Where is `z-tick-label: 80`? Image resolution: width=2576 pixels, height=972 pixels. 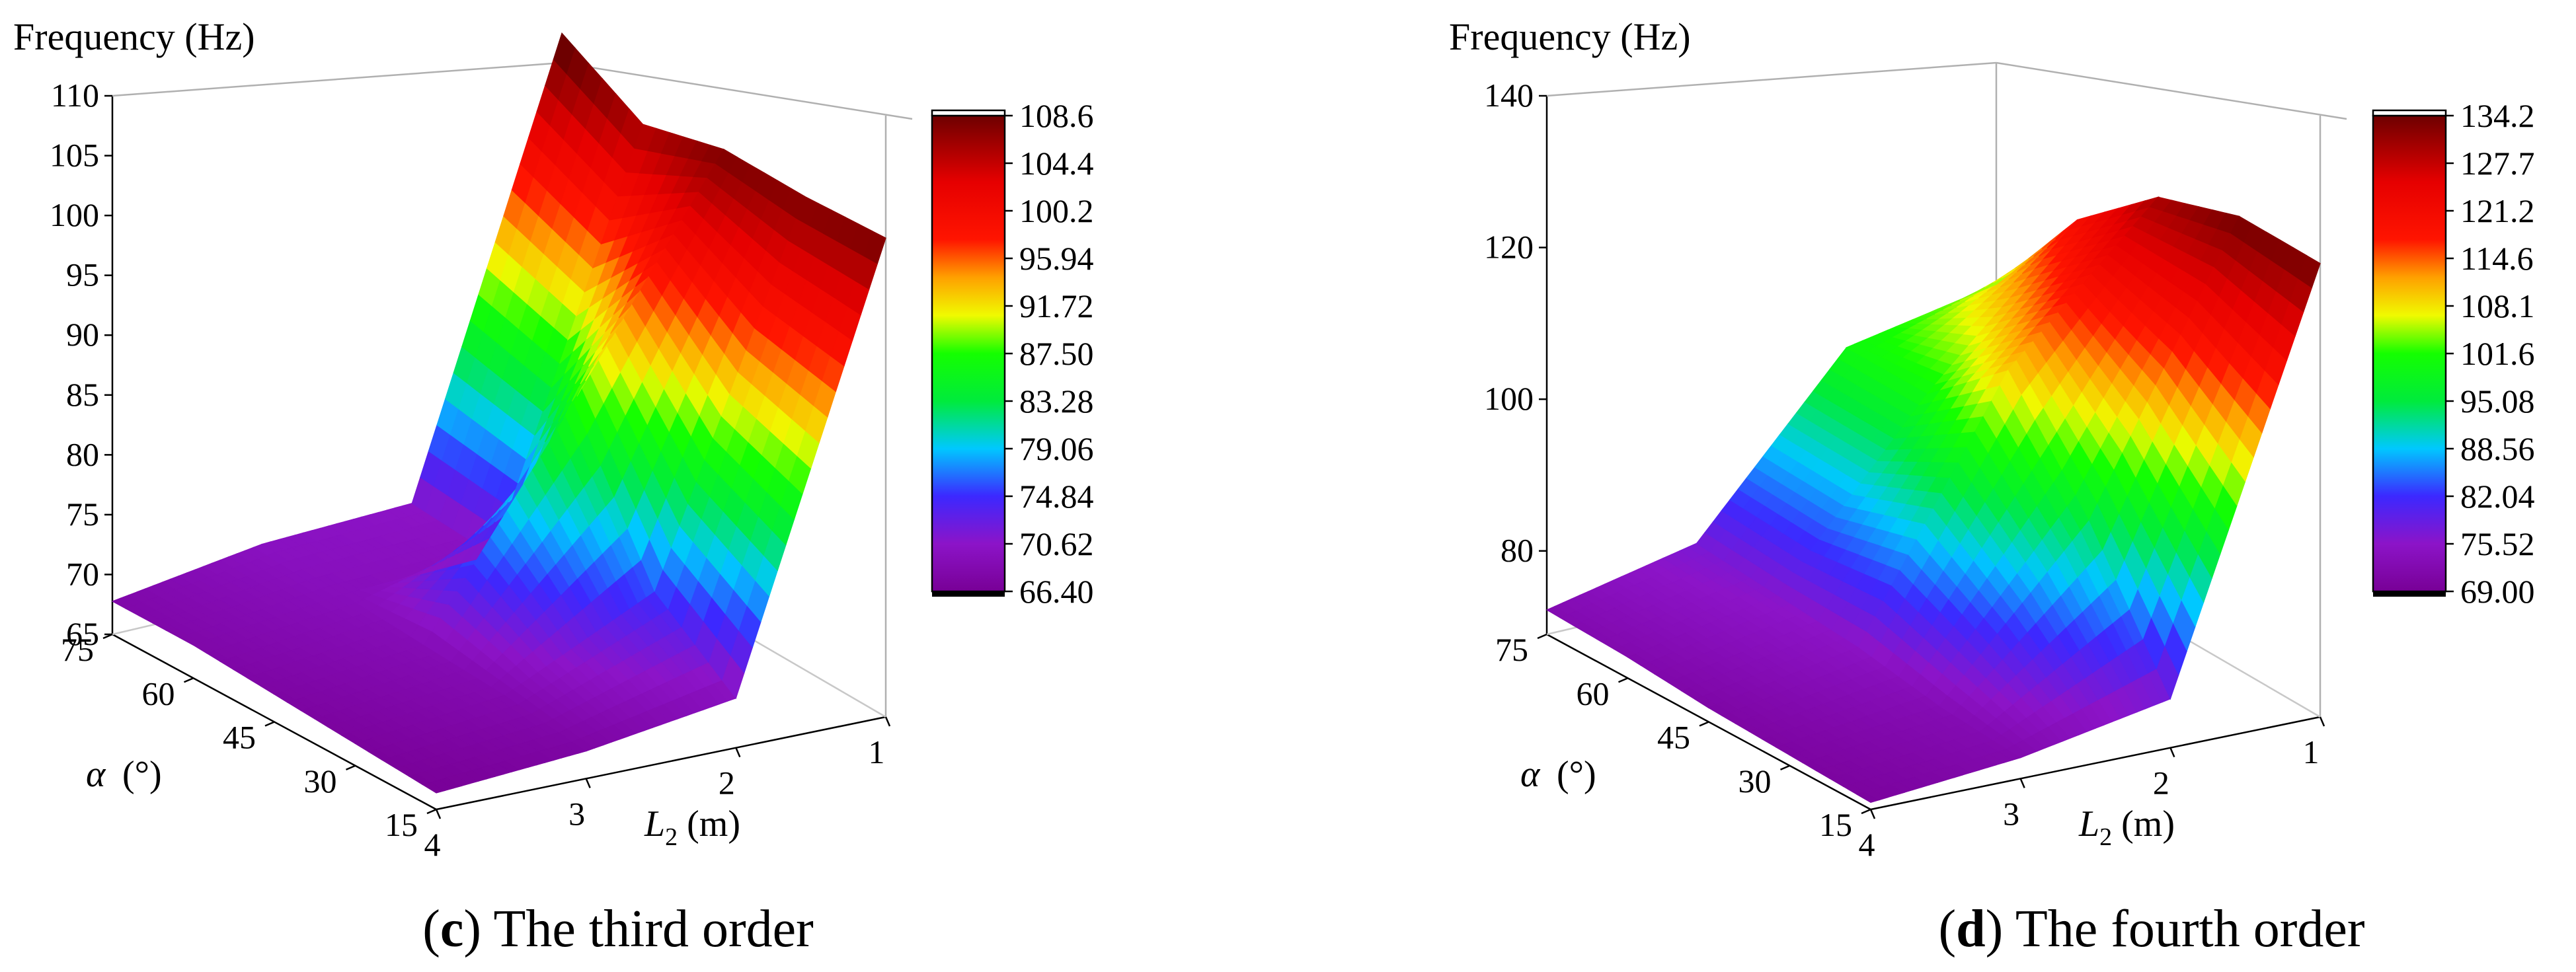 z-tick-label: 80 is located at coordinates (1517, 550).